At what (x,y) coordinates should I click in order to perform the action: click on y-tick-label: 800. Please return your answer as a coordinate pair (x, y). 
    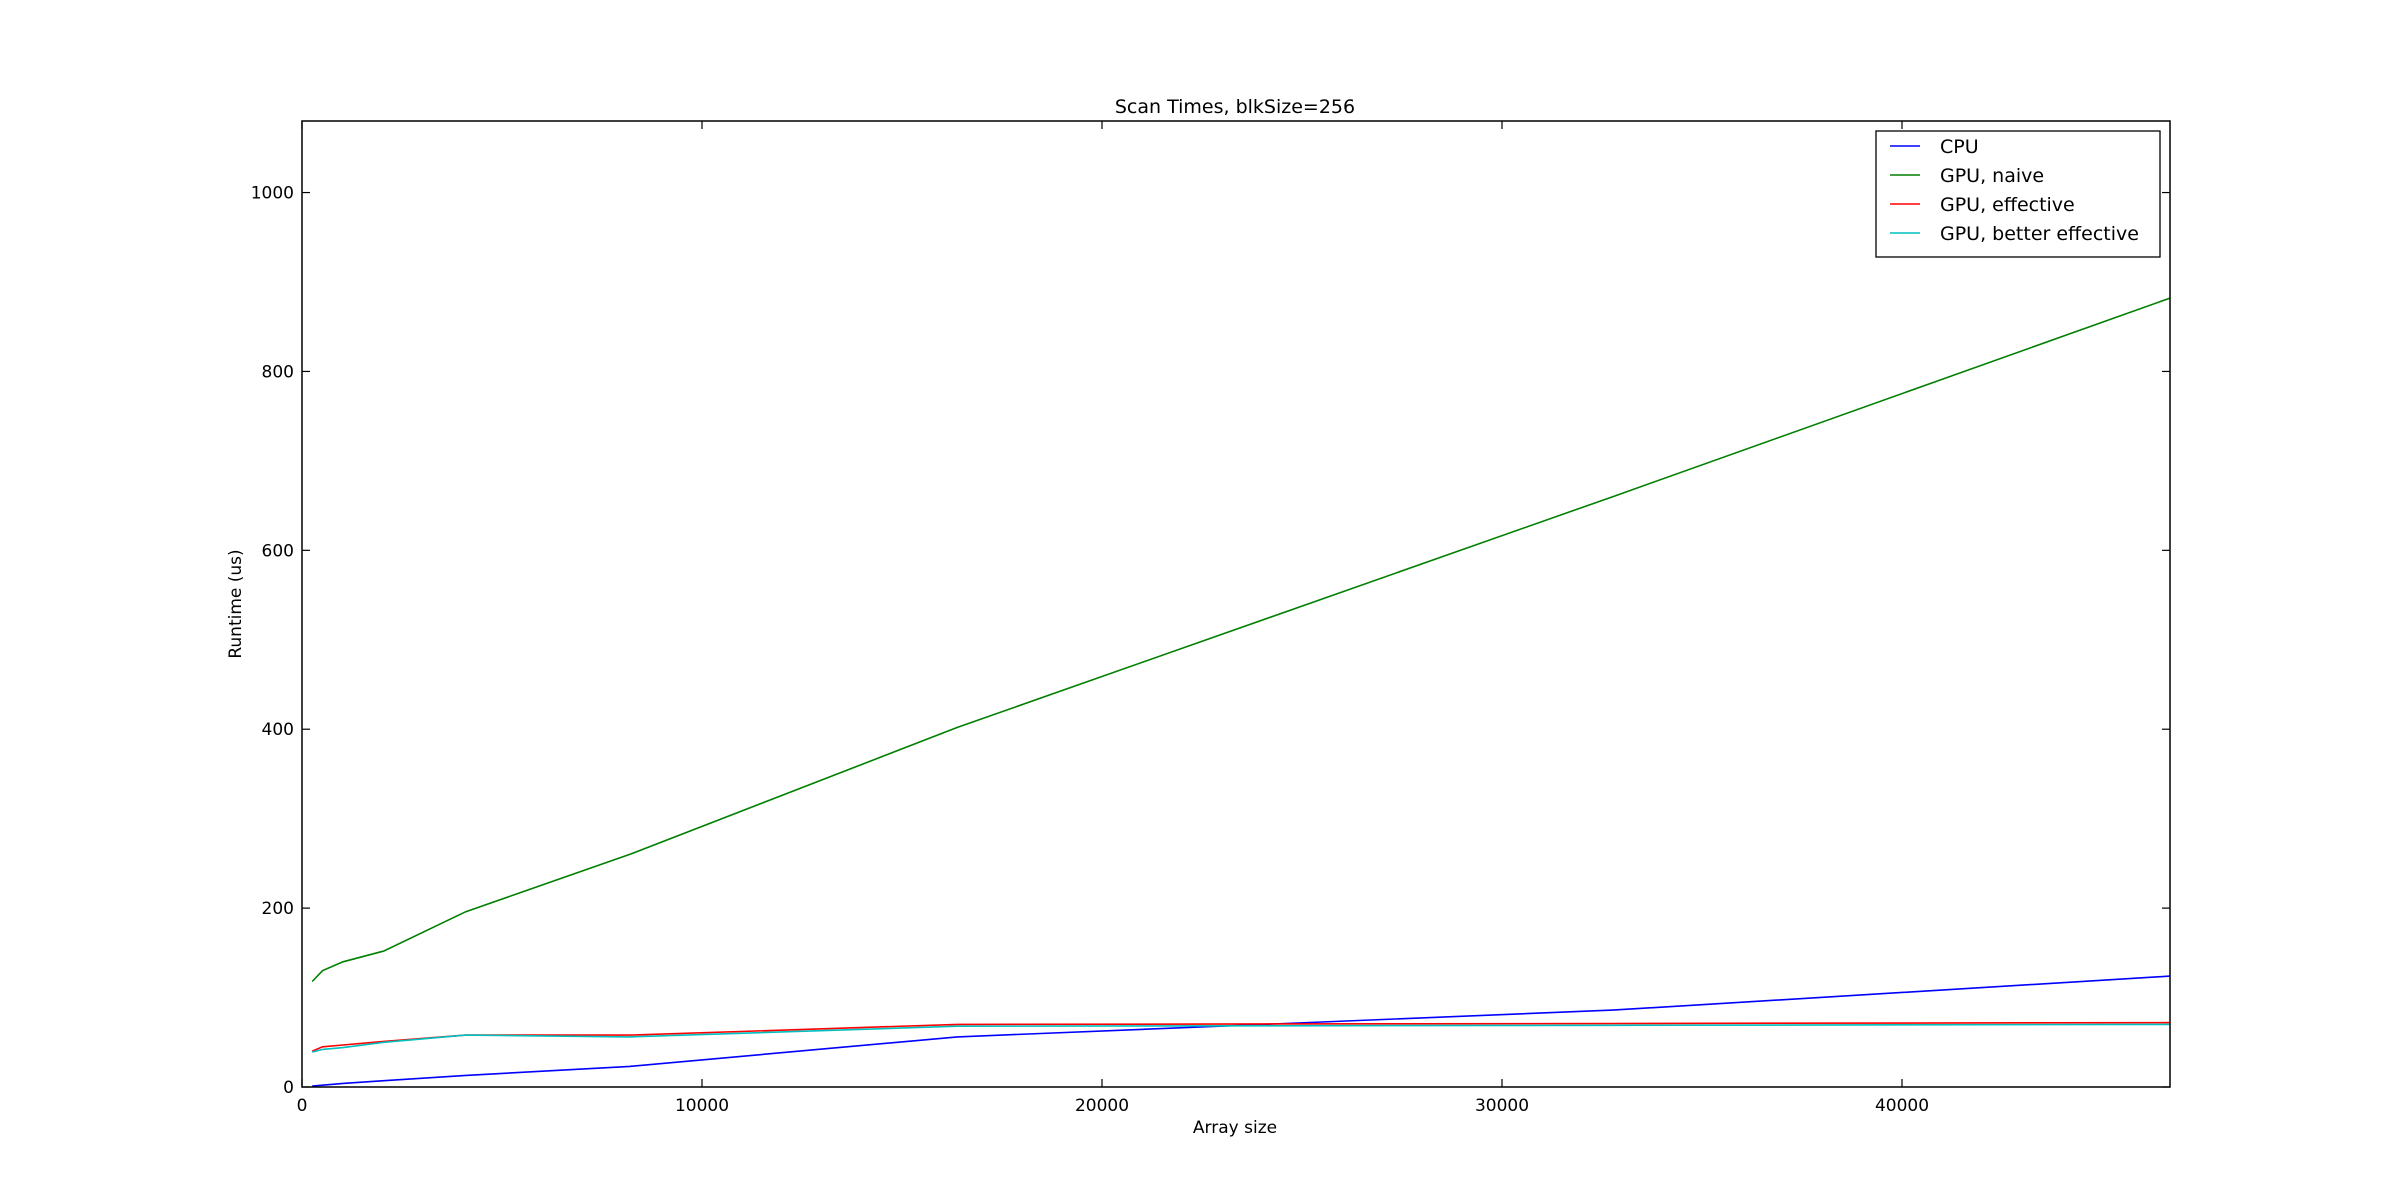
    Looking at the image, I should click on (278, 372).